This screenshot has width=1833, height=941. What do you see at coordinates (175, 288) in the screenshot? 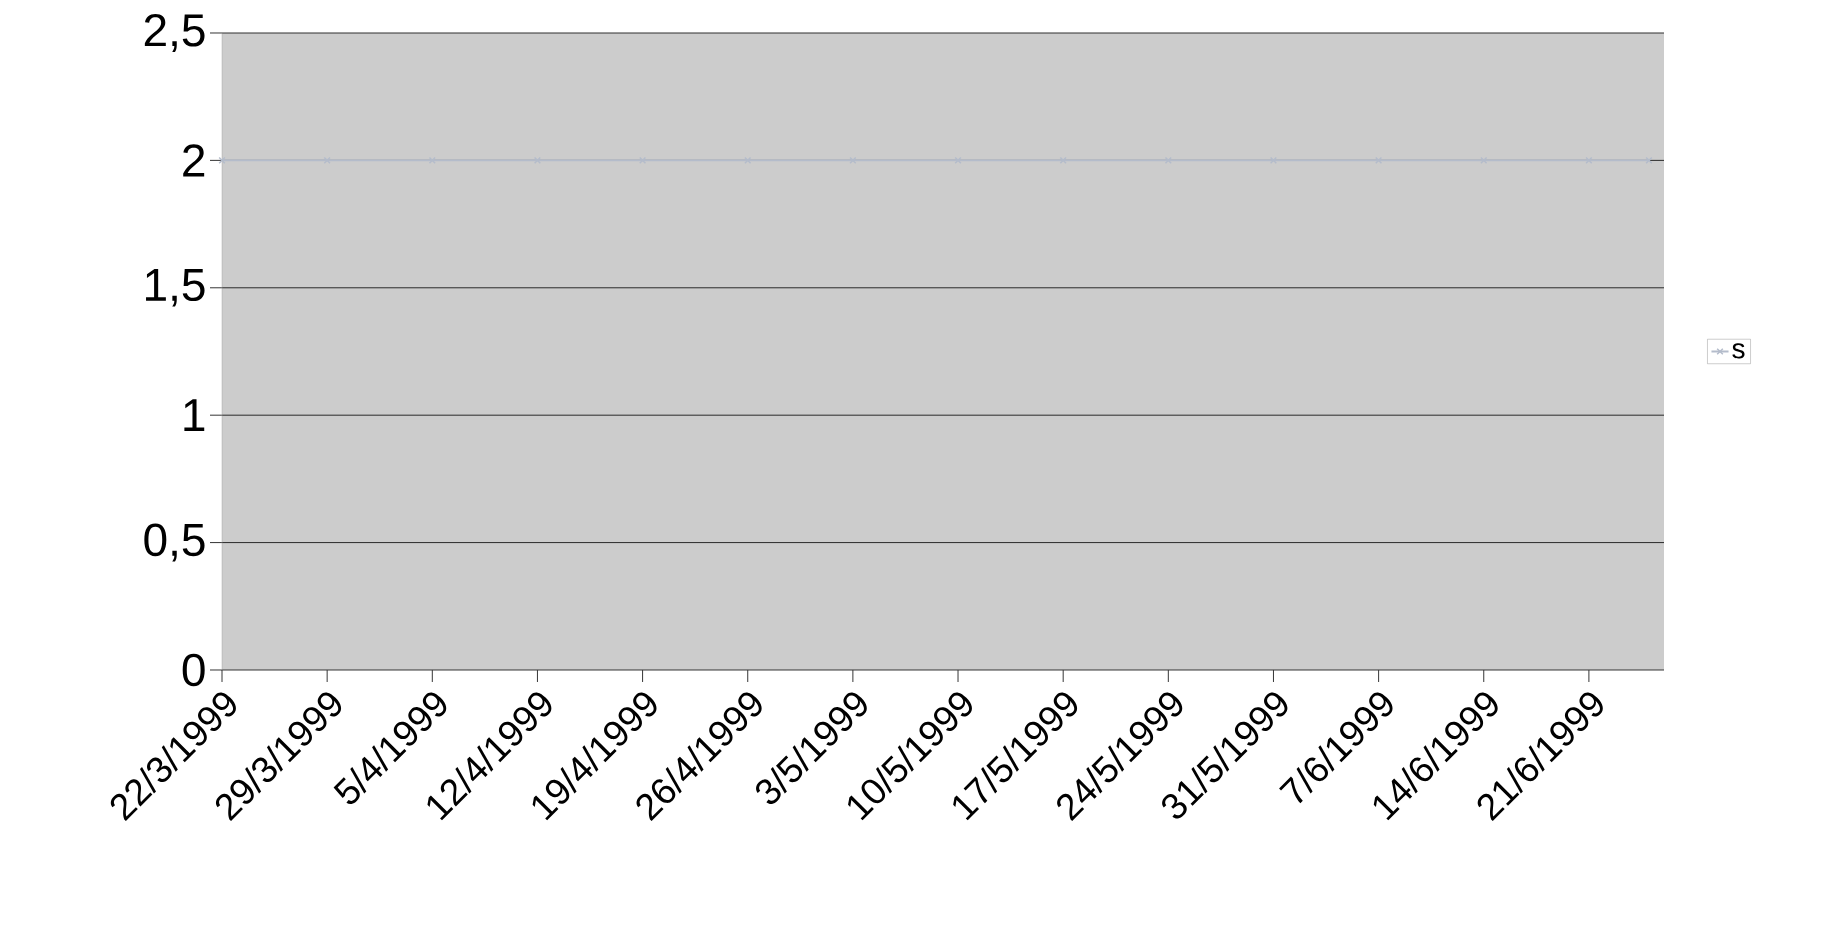
I see `y-tick-label: 1,5` at bounding box center [175, 288].